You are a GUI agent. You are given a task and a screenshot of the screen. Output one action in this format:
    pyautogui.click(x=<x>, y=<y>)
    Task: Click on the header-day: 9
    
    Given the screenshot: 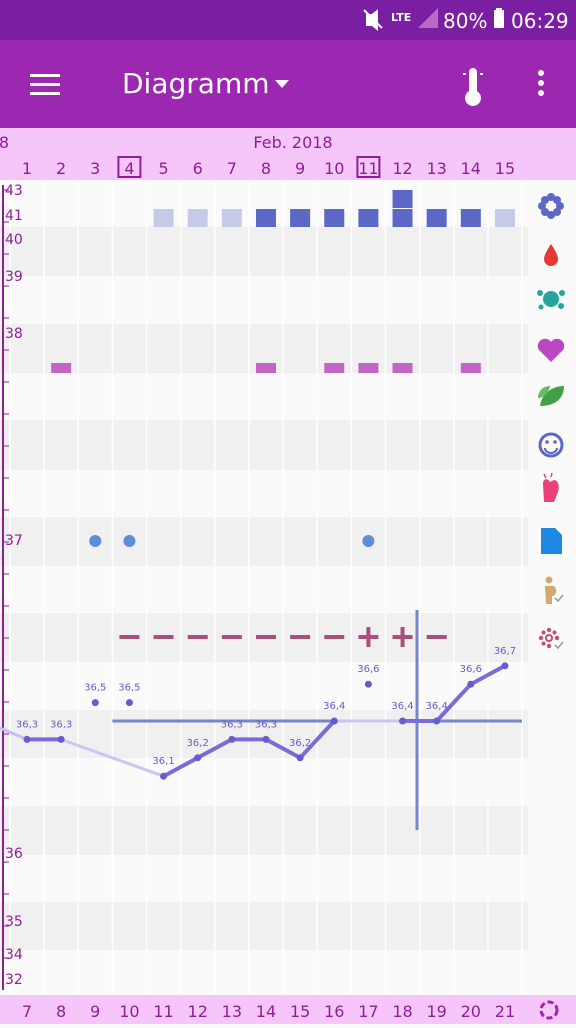 What is the action you would take?
    pyautogui.click(x=300, y=168)
    